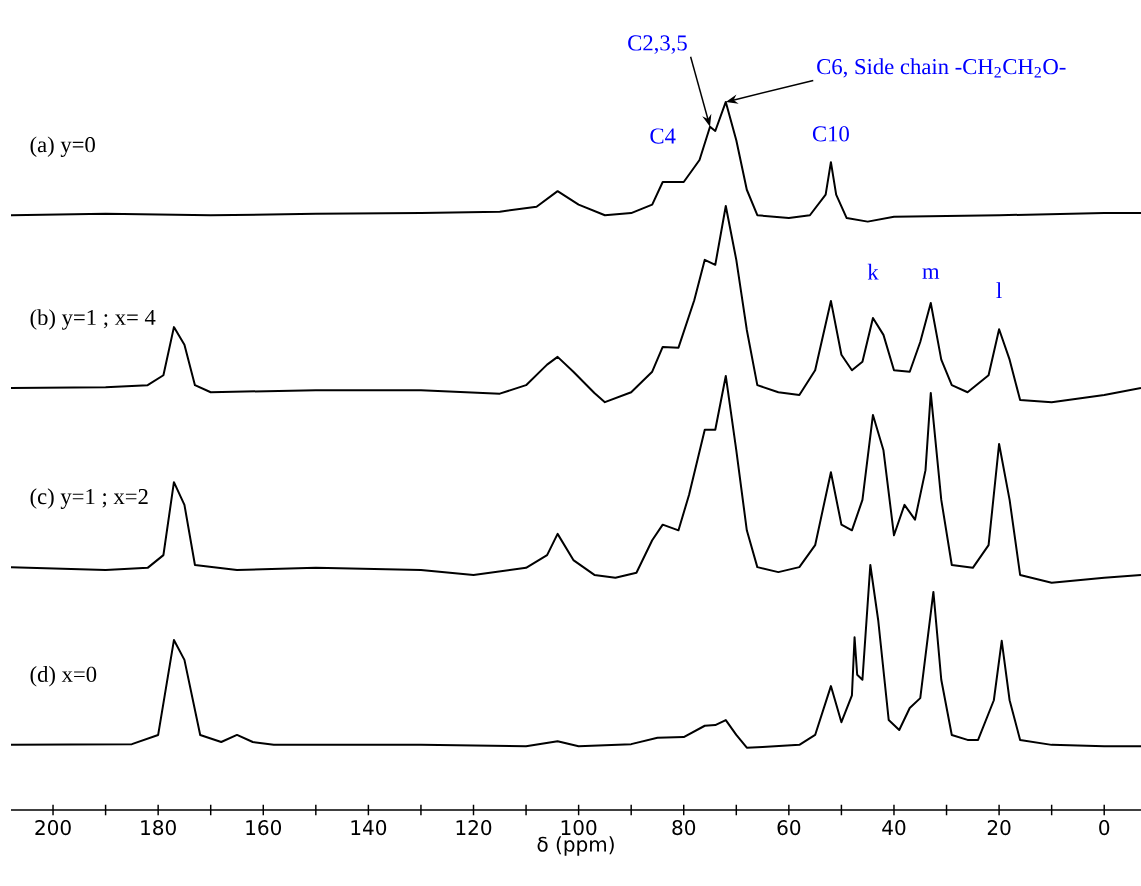 This screenshot has height=886, width=1141. Describe the element at coordinates (474, 828) in the screenshot. I see `x-tick-label: 120` at that location.